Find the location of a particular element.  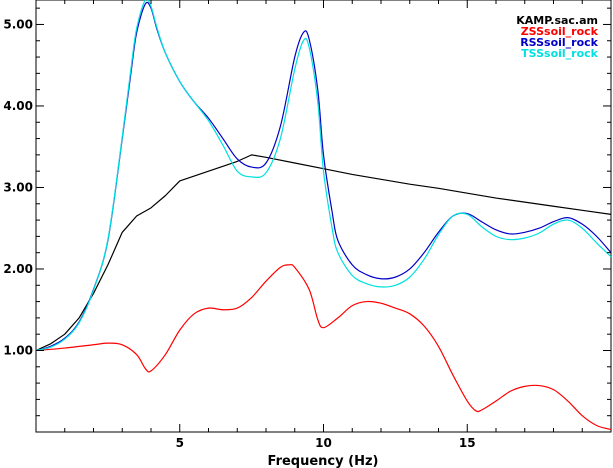

legend-entry-rsssoil_rock: RSSsoil_rock is located at coordinates (559, 42).